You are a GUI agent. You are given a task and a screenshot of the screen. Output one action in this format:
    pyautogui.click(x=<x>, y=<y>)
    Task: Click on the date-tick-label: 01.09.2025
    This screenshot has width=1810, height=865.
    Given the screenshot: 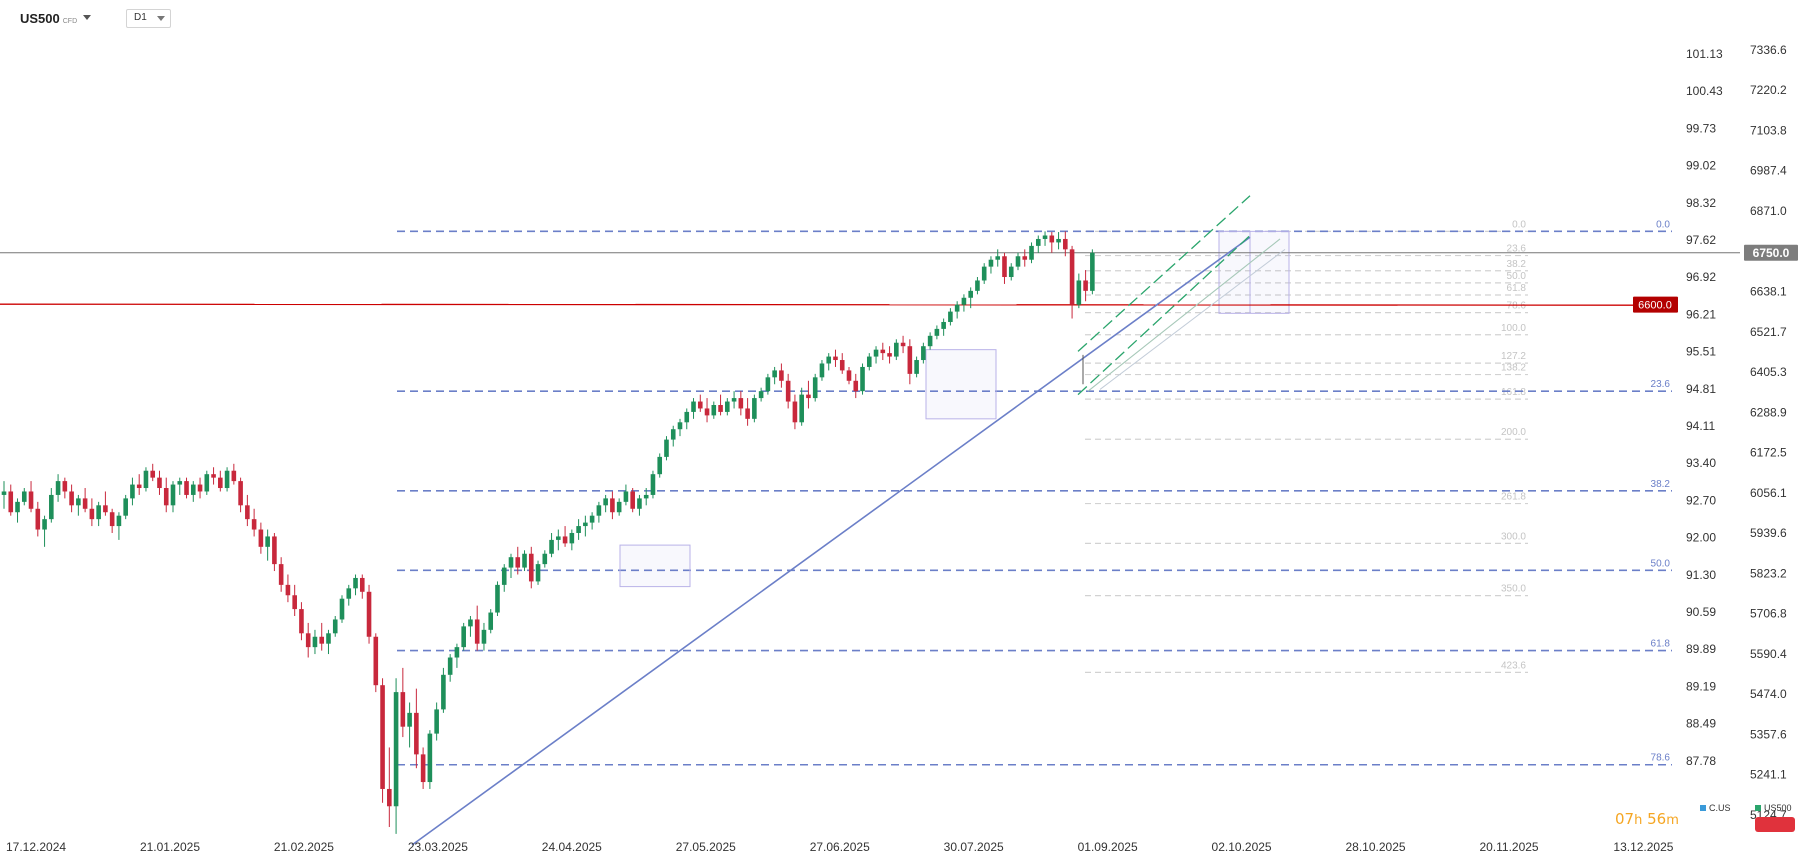 What is the action you would take?
    pyautogui.click(x=1108, y=847)
    